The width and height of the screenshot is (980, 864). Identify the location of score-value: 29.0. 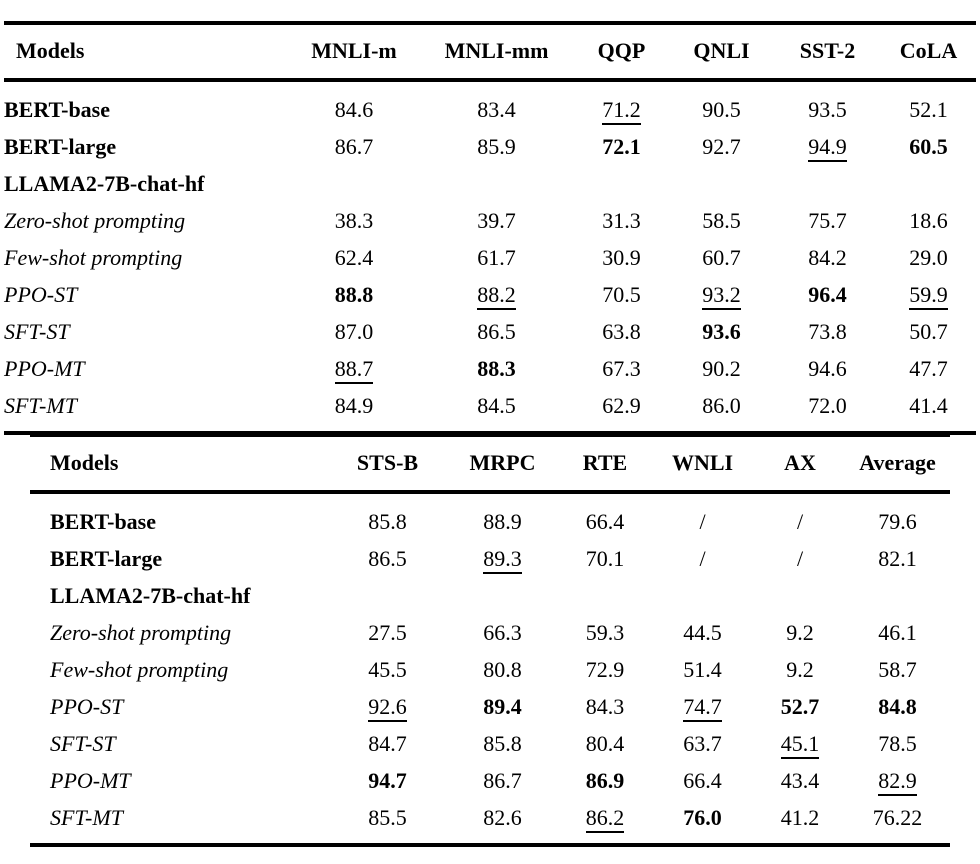
(928, 257).